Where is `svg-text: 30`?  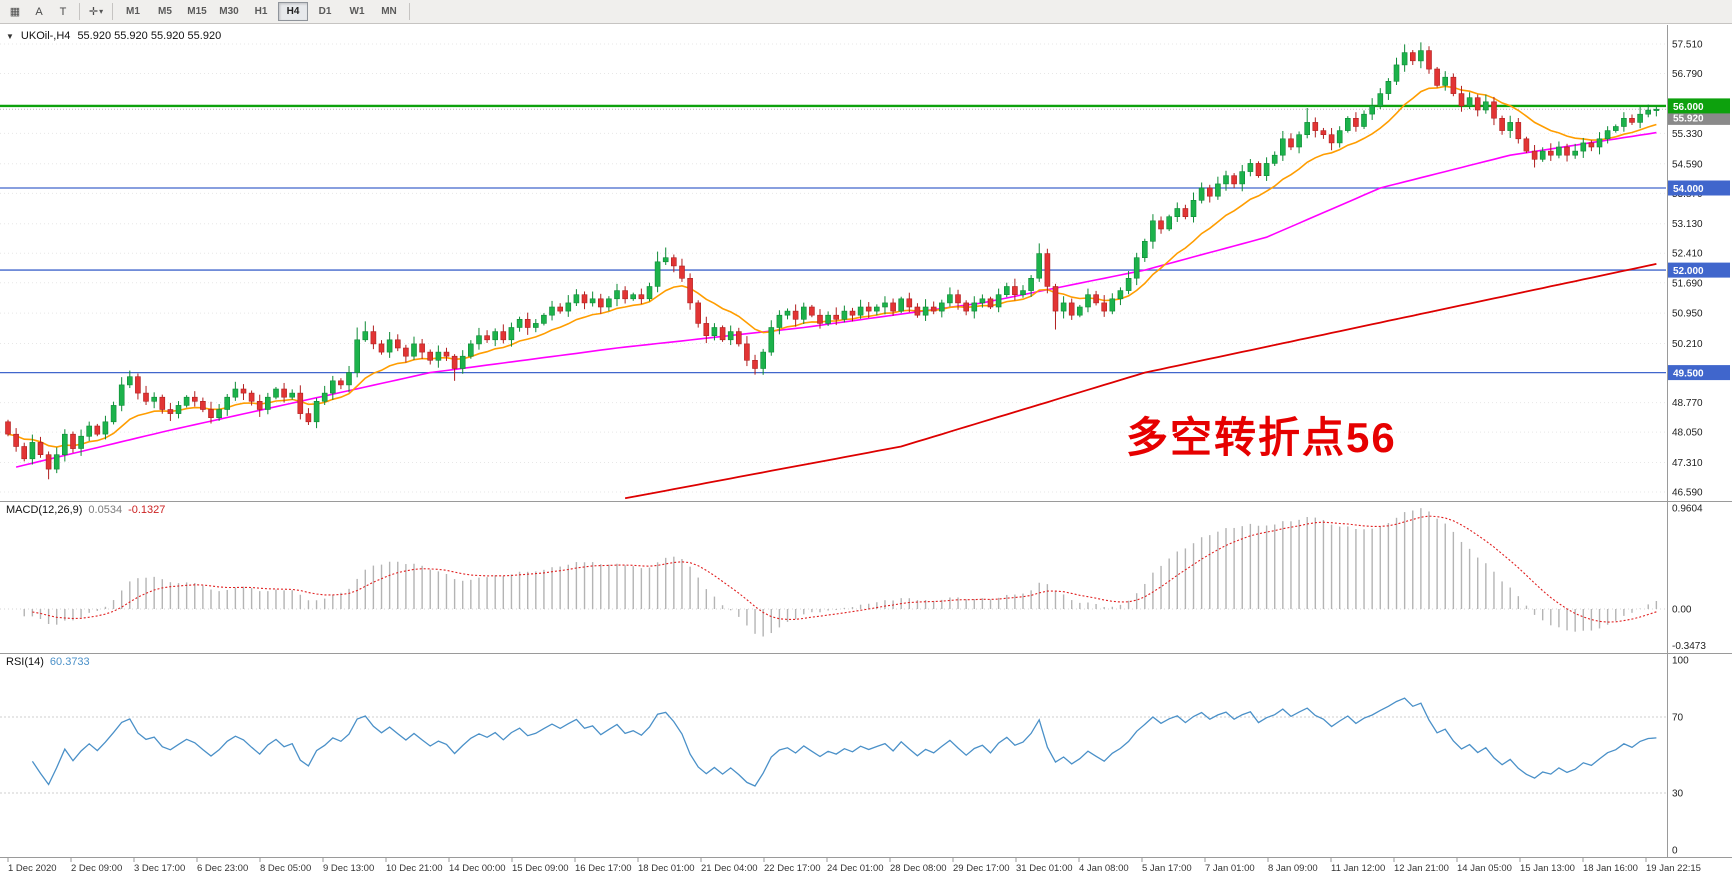
svg-text: 30 is located at coordinates (1678, 794).